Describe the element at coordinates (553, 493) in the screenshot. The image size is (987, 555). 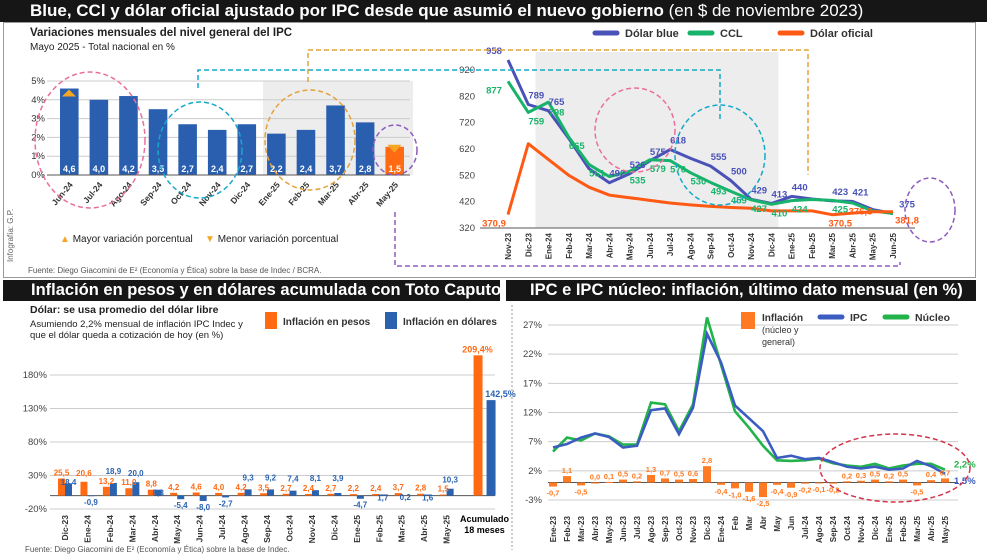
I see `bar-value-label: -0,7` at that location.